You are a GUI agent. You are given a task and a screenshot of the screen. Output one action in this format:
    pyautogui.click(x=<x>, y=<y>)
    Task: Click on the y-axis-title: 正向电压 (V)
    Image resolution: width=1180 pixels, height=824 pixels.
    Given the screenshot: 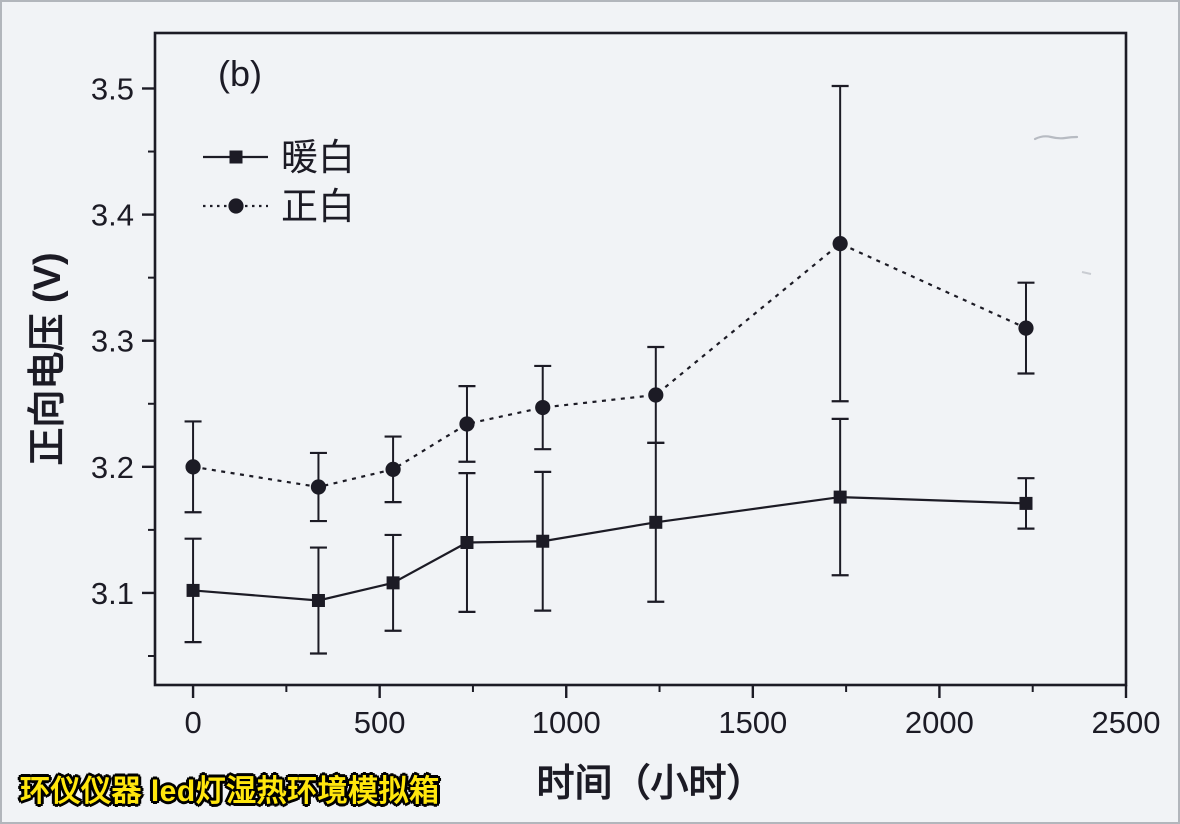 What is the action you would take?
    pyautogui.click(x=48, y=358)
    